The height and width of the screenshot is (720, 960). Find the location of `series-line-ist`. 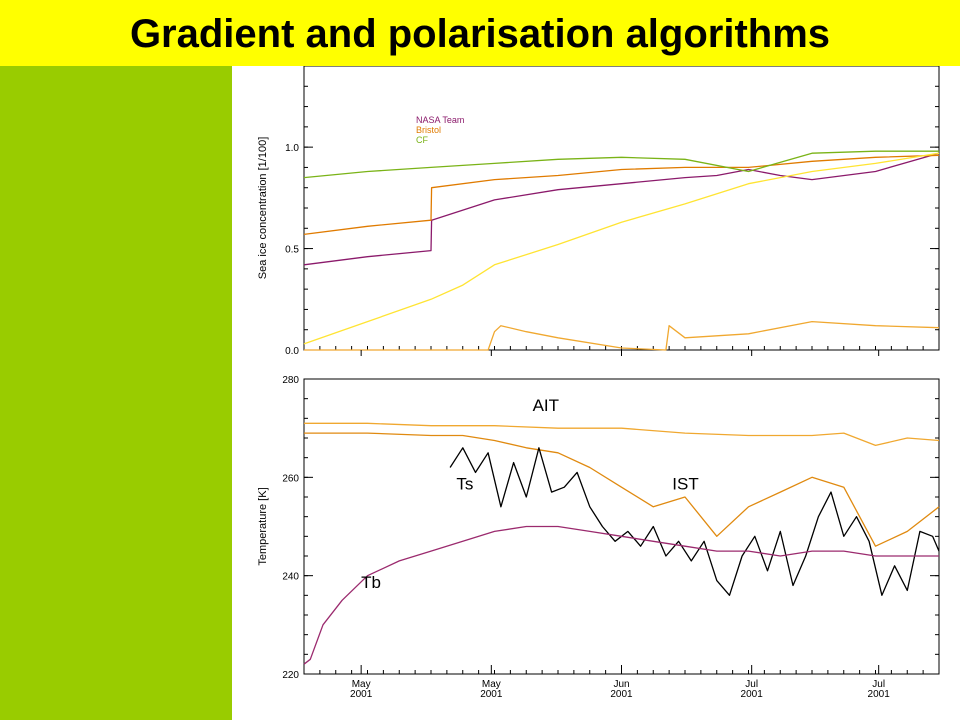

series-line-ist is located at coordinates (622, 489).